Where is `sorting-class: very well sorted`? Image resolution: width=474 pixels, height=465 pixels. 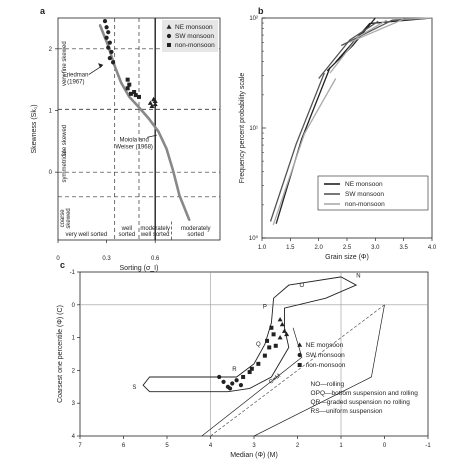
sorting-class: very well sorted is located at coordinates (87, 235).